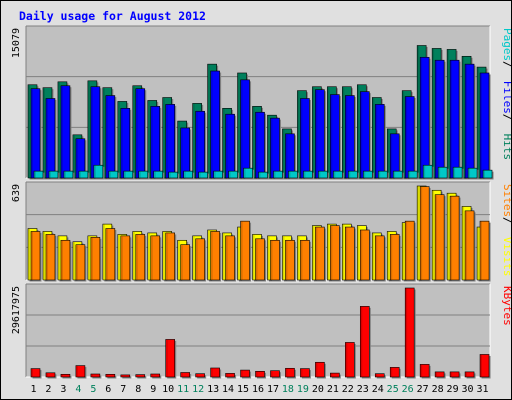 The width and height of the screenshot is (512, 400). I want to click on x-tick-label-day-23: 23, so click(363, 389).